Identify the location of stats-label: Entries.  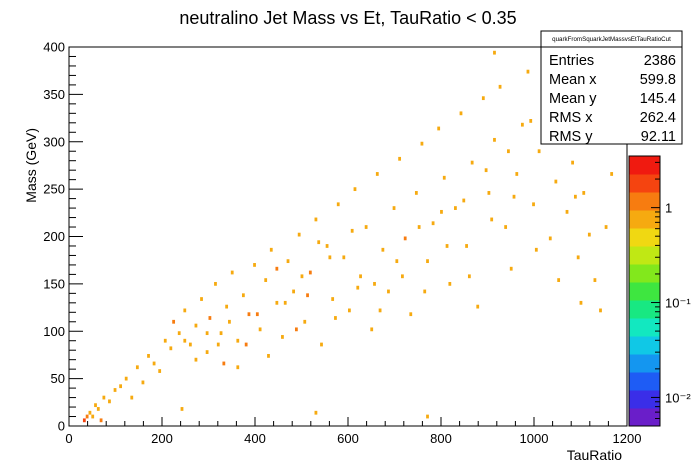
(571, 61).